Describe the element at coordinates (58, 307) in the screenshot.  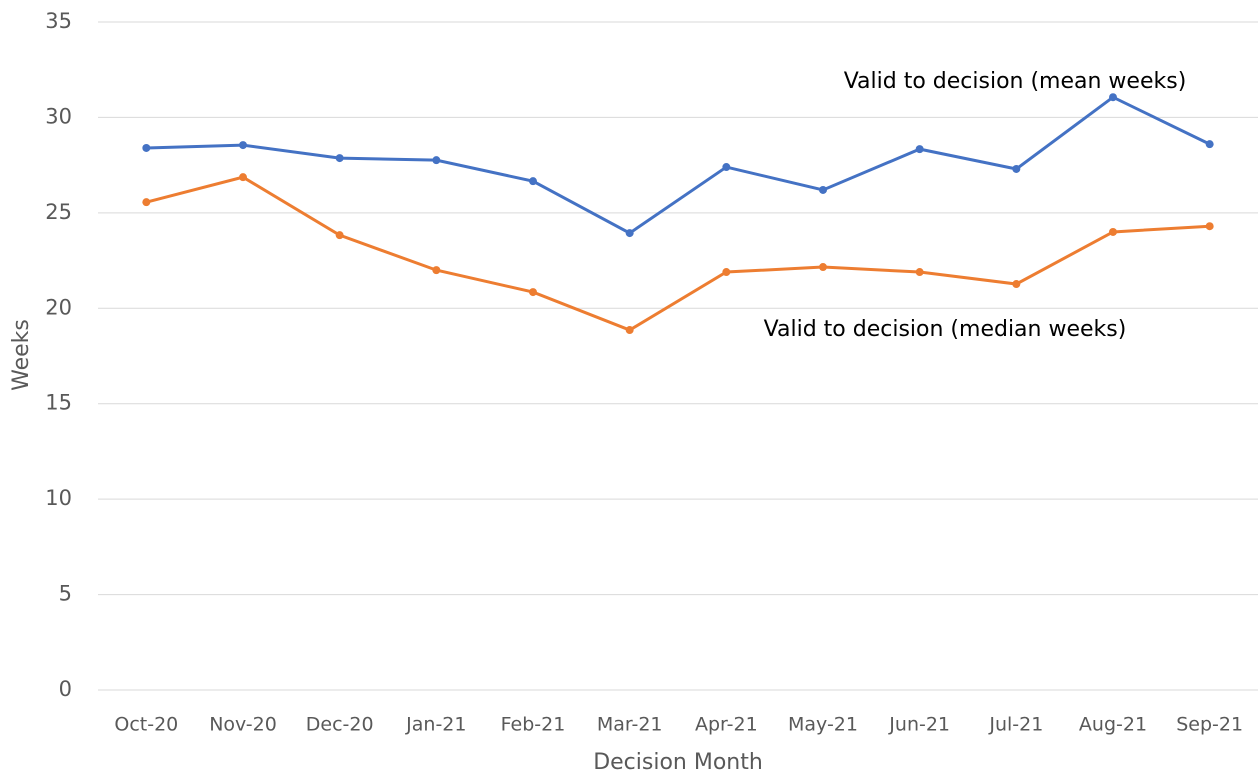
I see `y-tick-label: 20` at that location.